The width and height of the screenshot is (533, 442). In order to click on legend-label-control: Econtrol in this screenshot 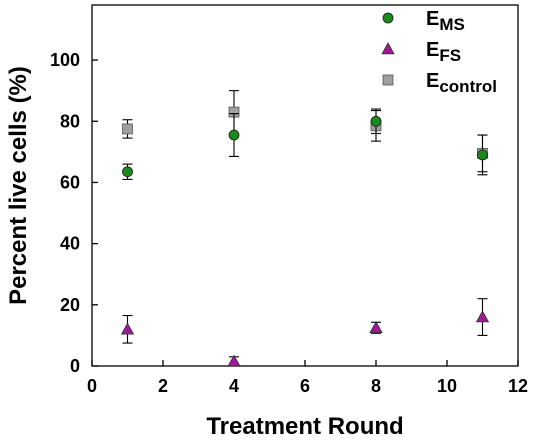, I will do `click(461, 83)`.